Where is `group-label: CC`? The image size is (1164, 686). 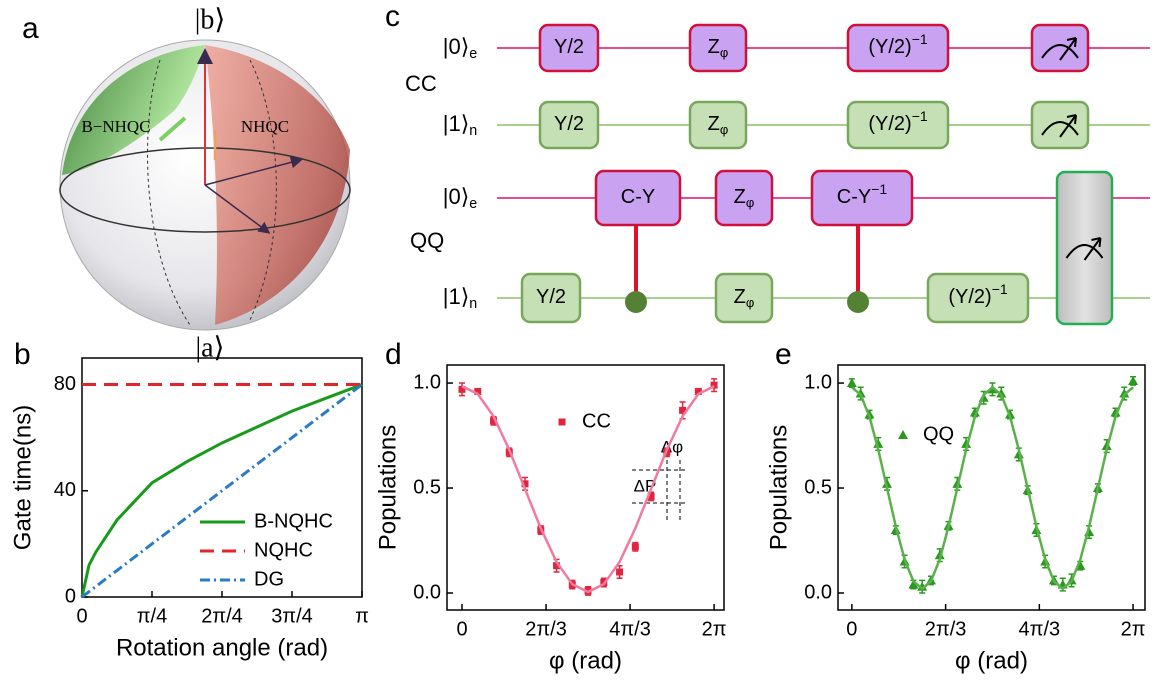 group-label: CC is located at coordinates (421, 83).